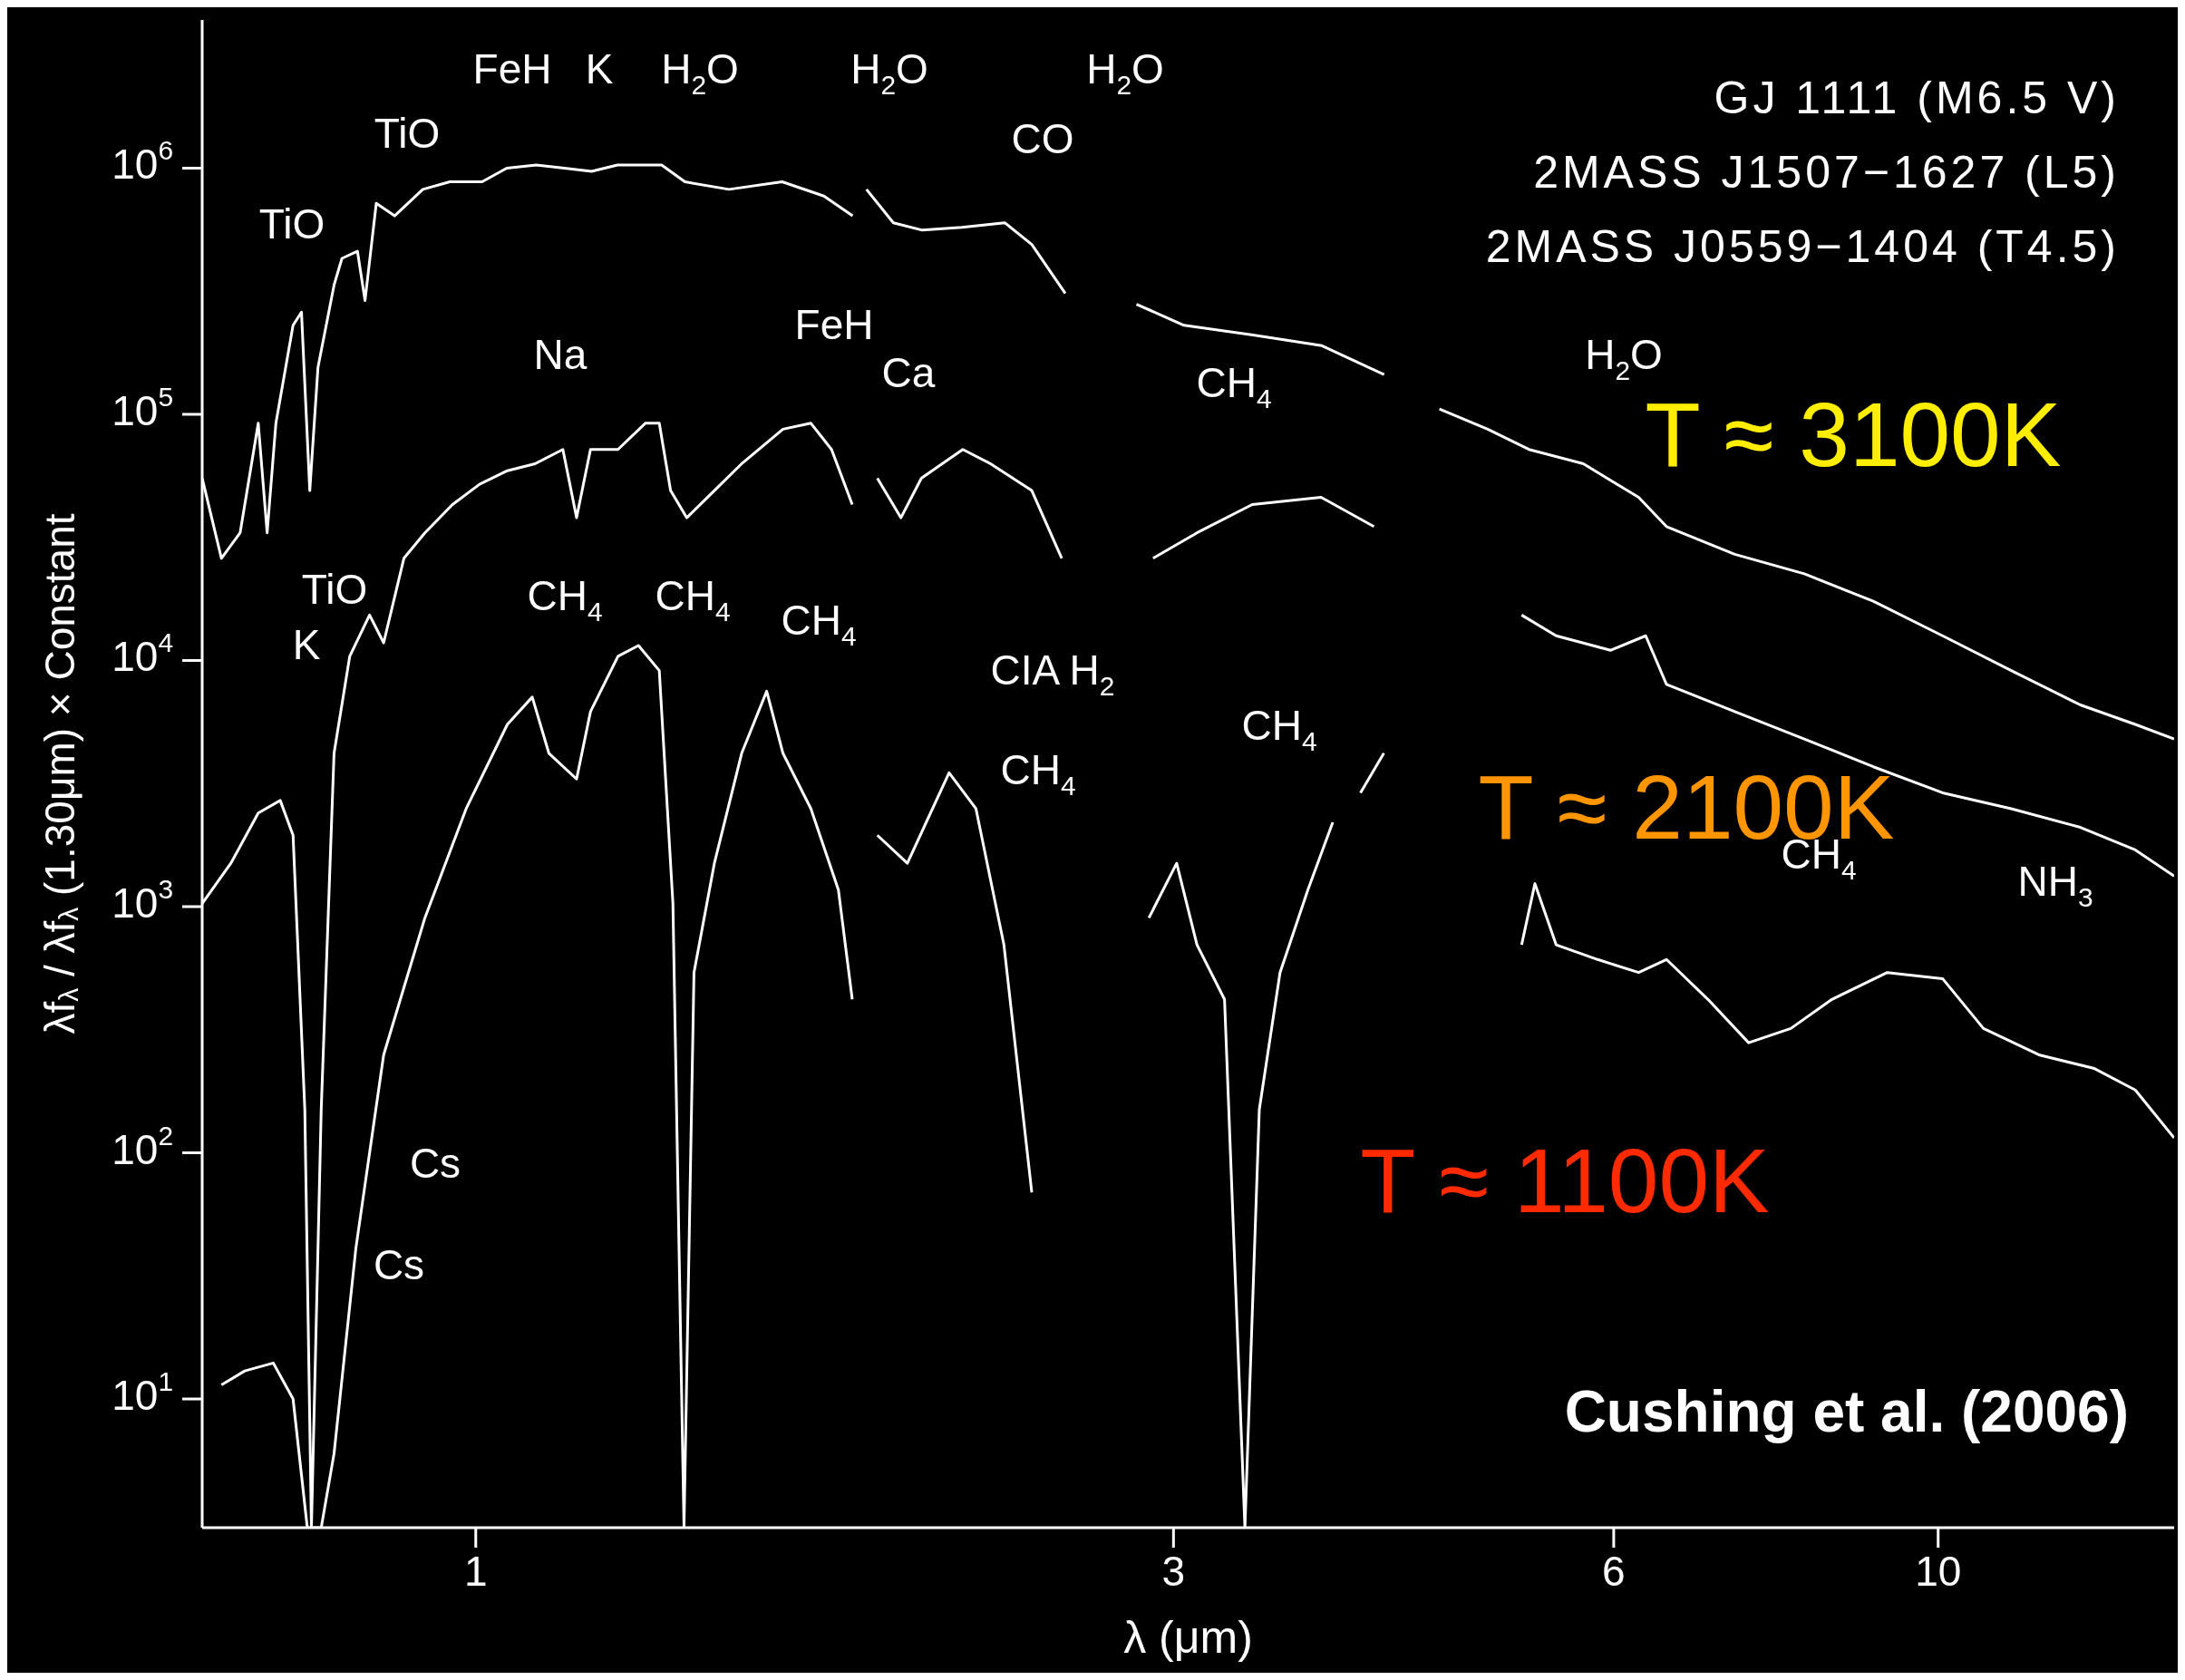  I want to click on x-axis-title: λ (μm), so click(1188, 1637).